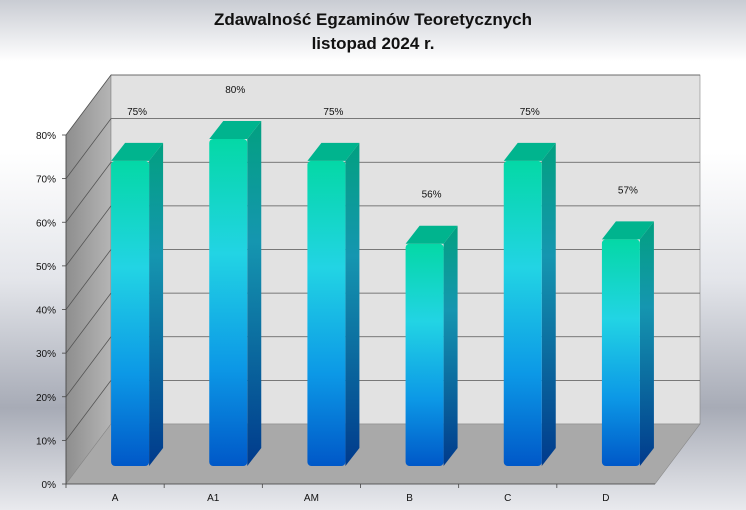 The height and width of the screenshot is (510, 746). What do you see at coordinates (46, 354) in the screenshot?
I see `y-tick-label: 30%` at bounding box center [46, 354].